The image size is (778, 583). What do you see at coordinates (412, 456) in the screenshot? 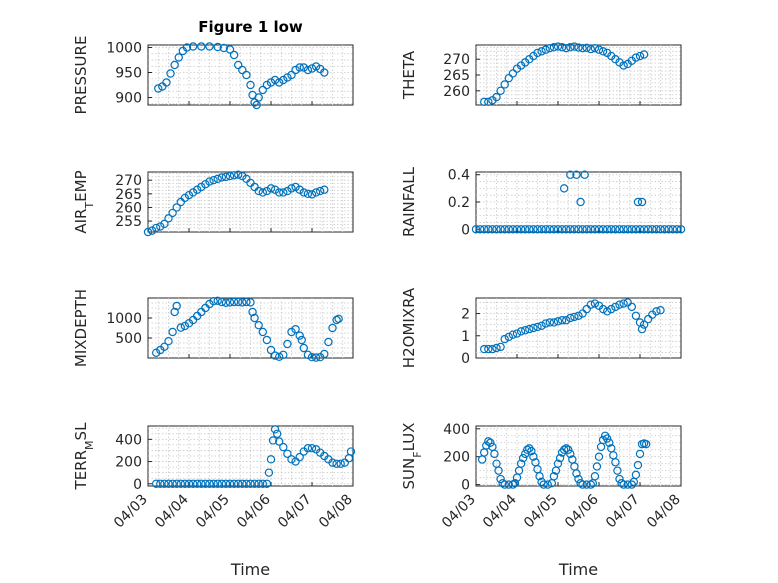
I see `y-axis-label: SUNFLUX` at bounding box center [412, 456].